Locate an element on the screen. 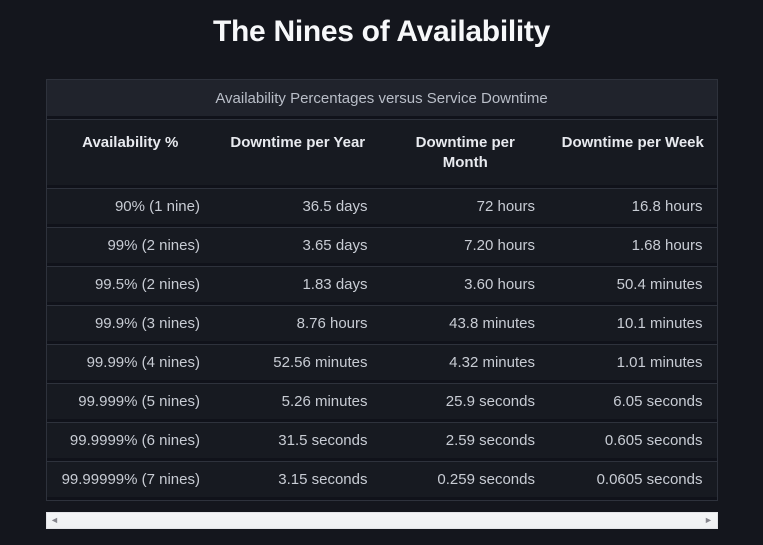 This screenshot has width=763, height=545. table-cell: 3.60 hours is located at coordinates (465, 284).